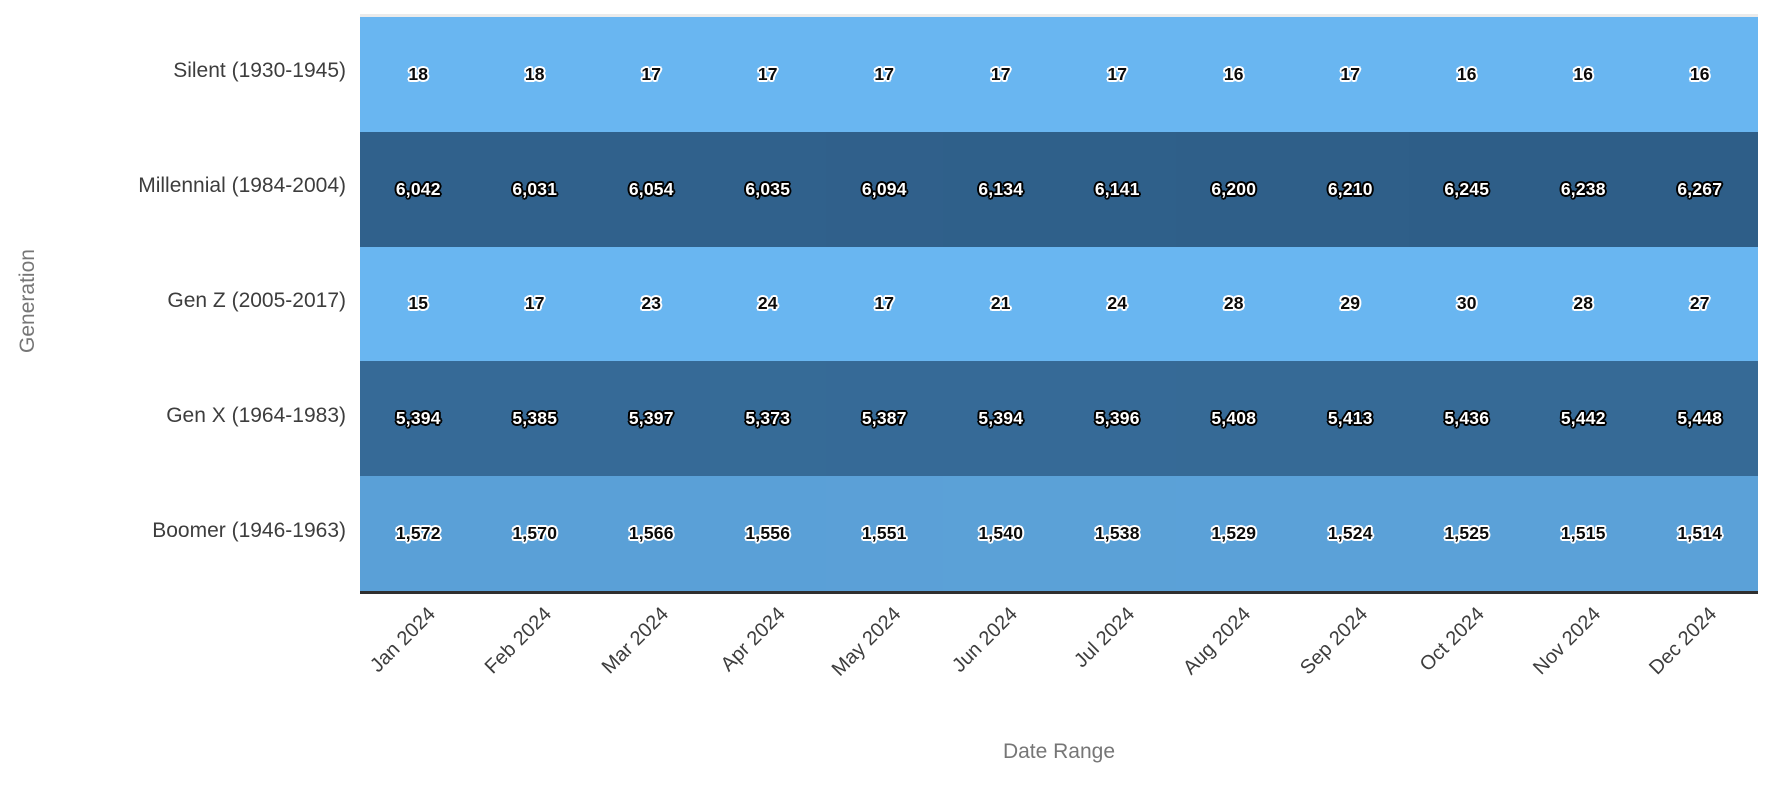 Image resolution: width=1788 pixels, height=800 pixels. Describe the element at coordinates (985, 640) in the screenshot. I see `x-tick-label: Jun 2024` at that location.